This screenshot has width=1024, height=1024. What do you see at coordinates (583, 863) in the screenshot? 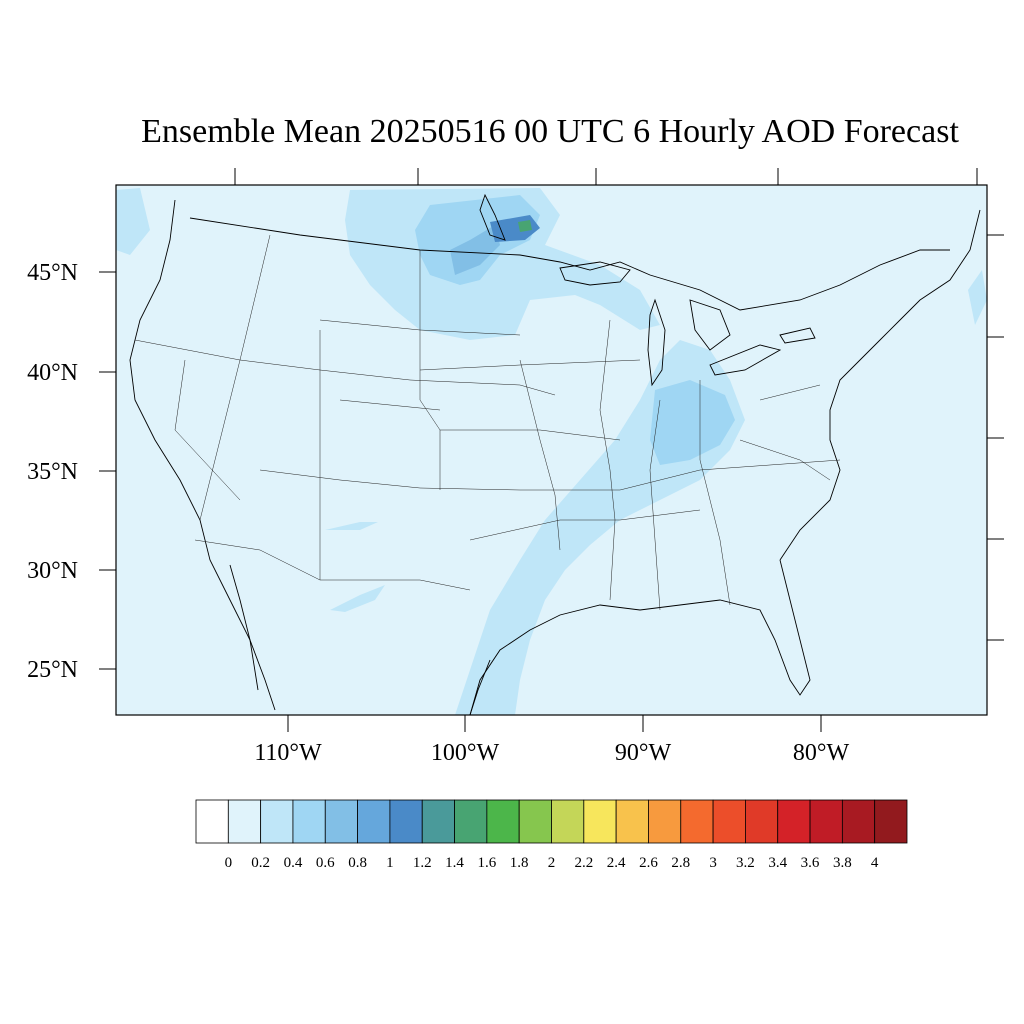
I see `colorbar-tick-label: 2.2` at bounding box center [583, 863].